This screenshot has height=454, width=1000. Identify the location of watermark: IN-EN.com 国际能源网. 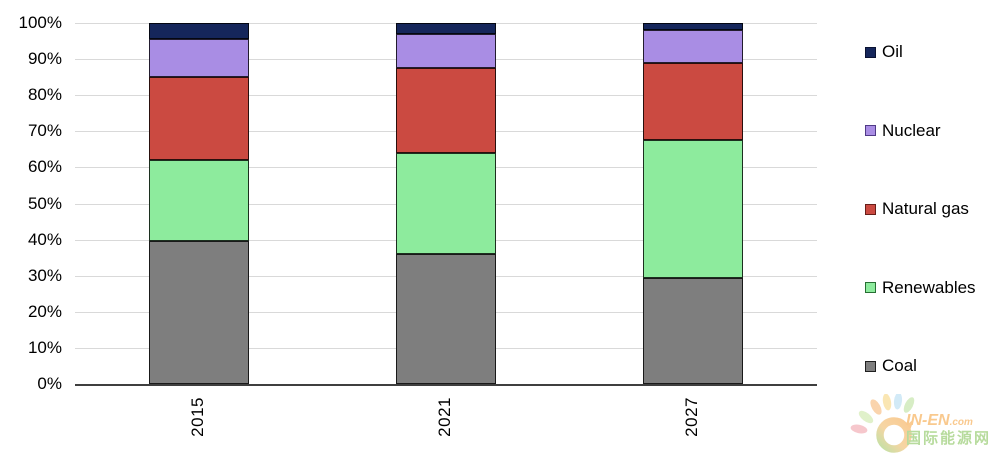
(924, 424).